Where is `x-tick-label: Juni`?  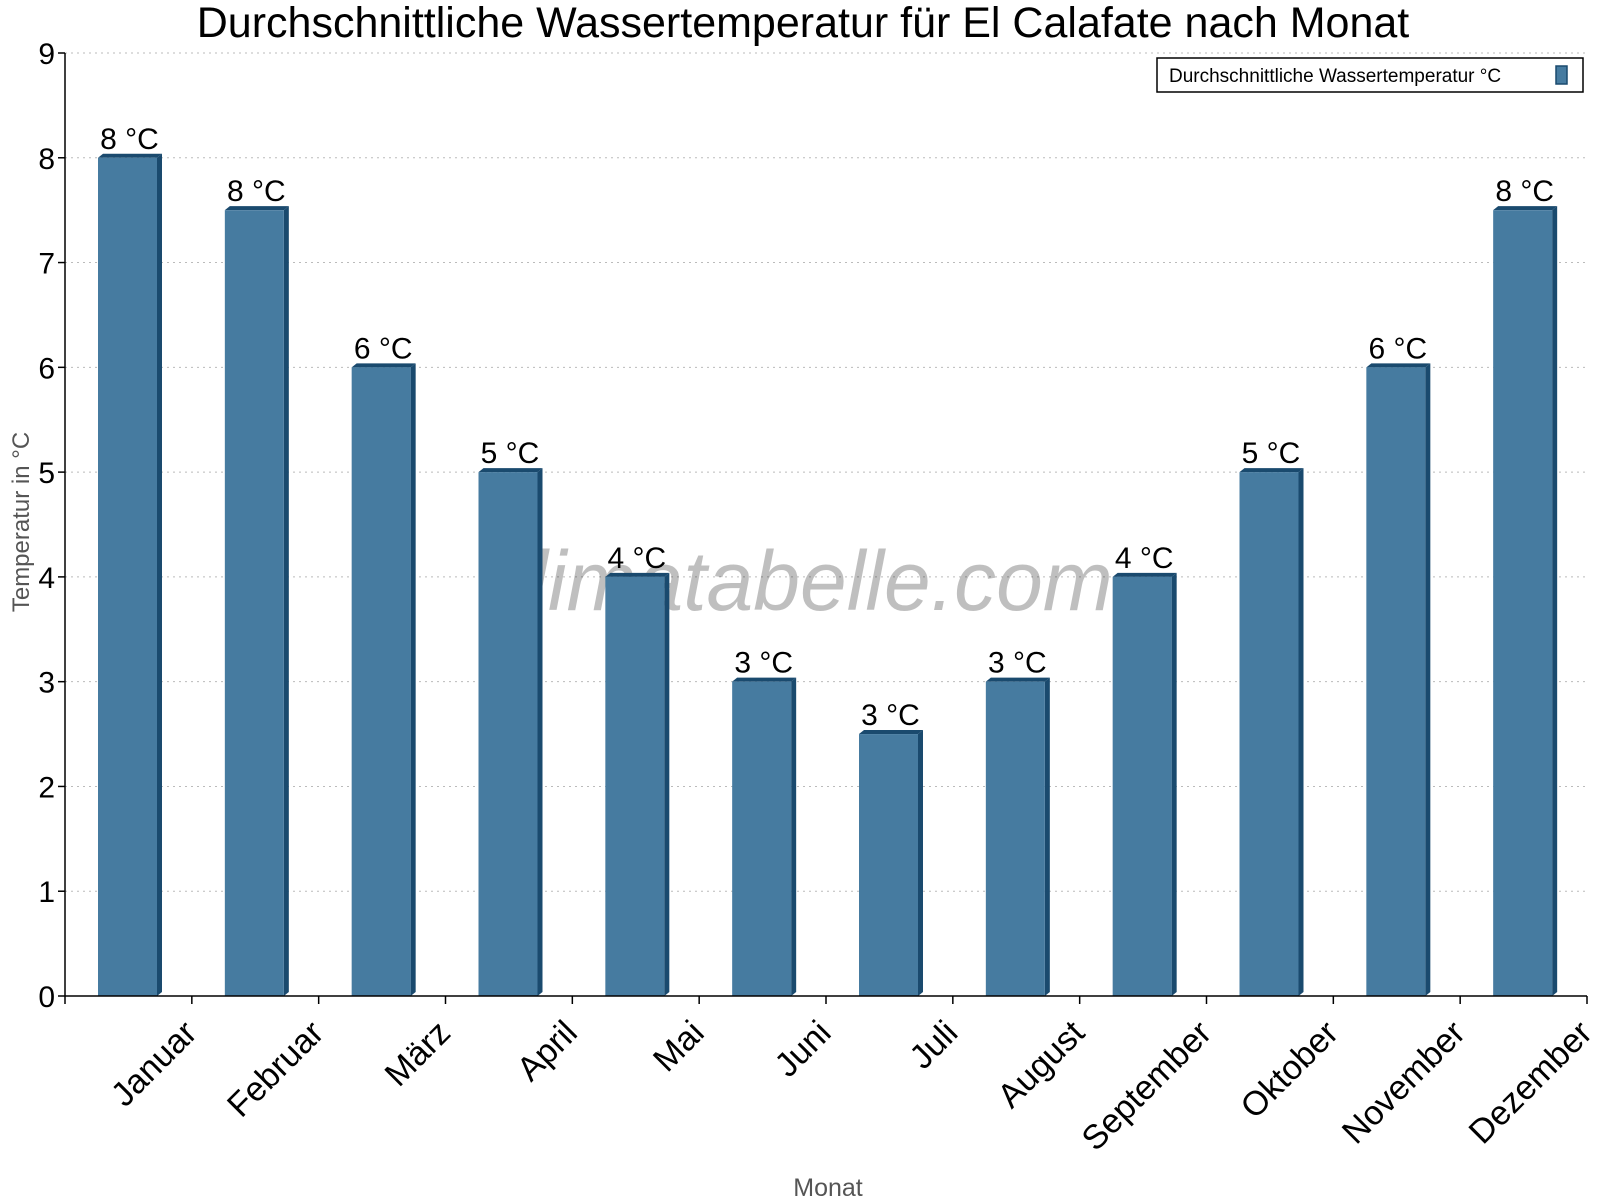 x-tick-label: Juni is located at coordinates (803, 1049).